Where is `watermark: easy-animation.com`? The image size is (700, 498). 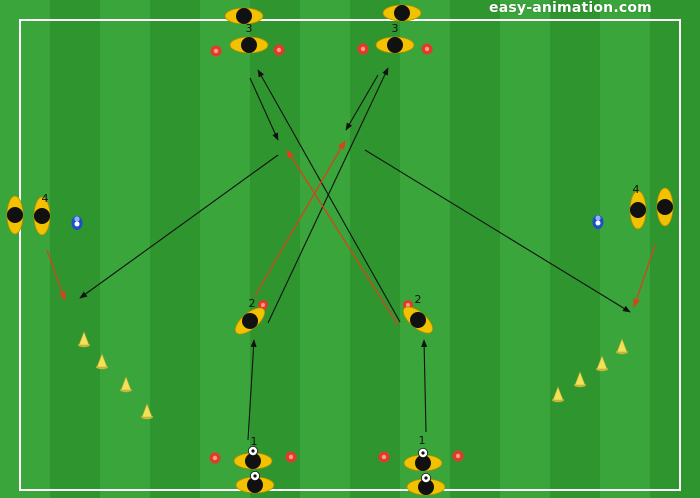
watermark: easy-animation.com is located at coordinates (570, 8).